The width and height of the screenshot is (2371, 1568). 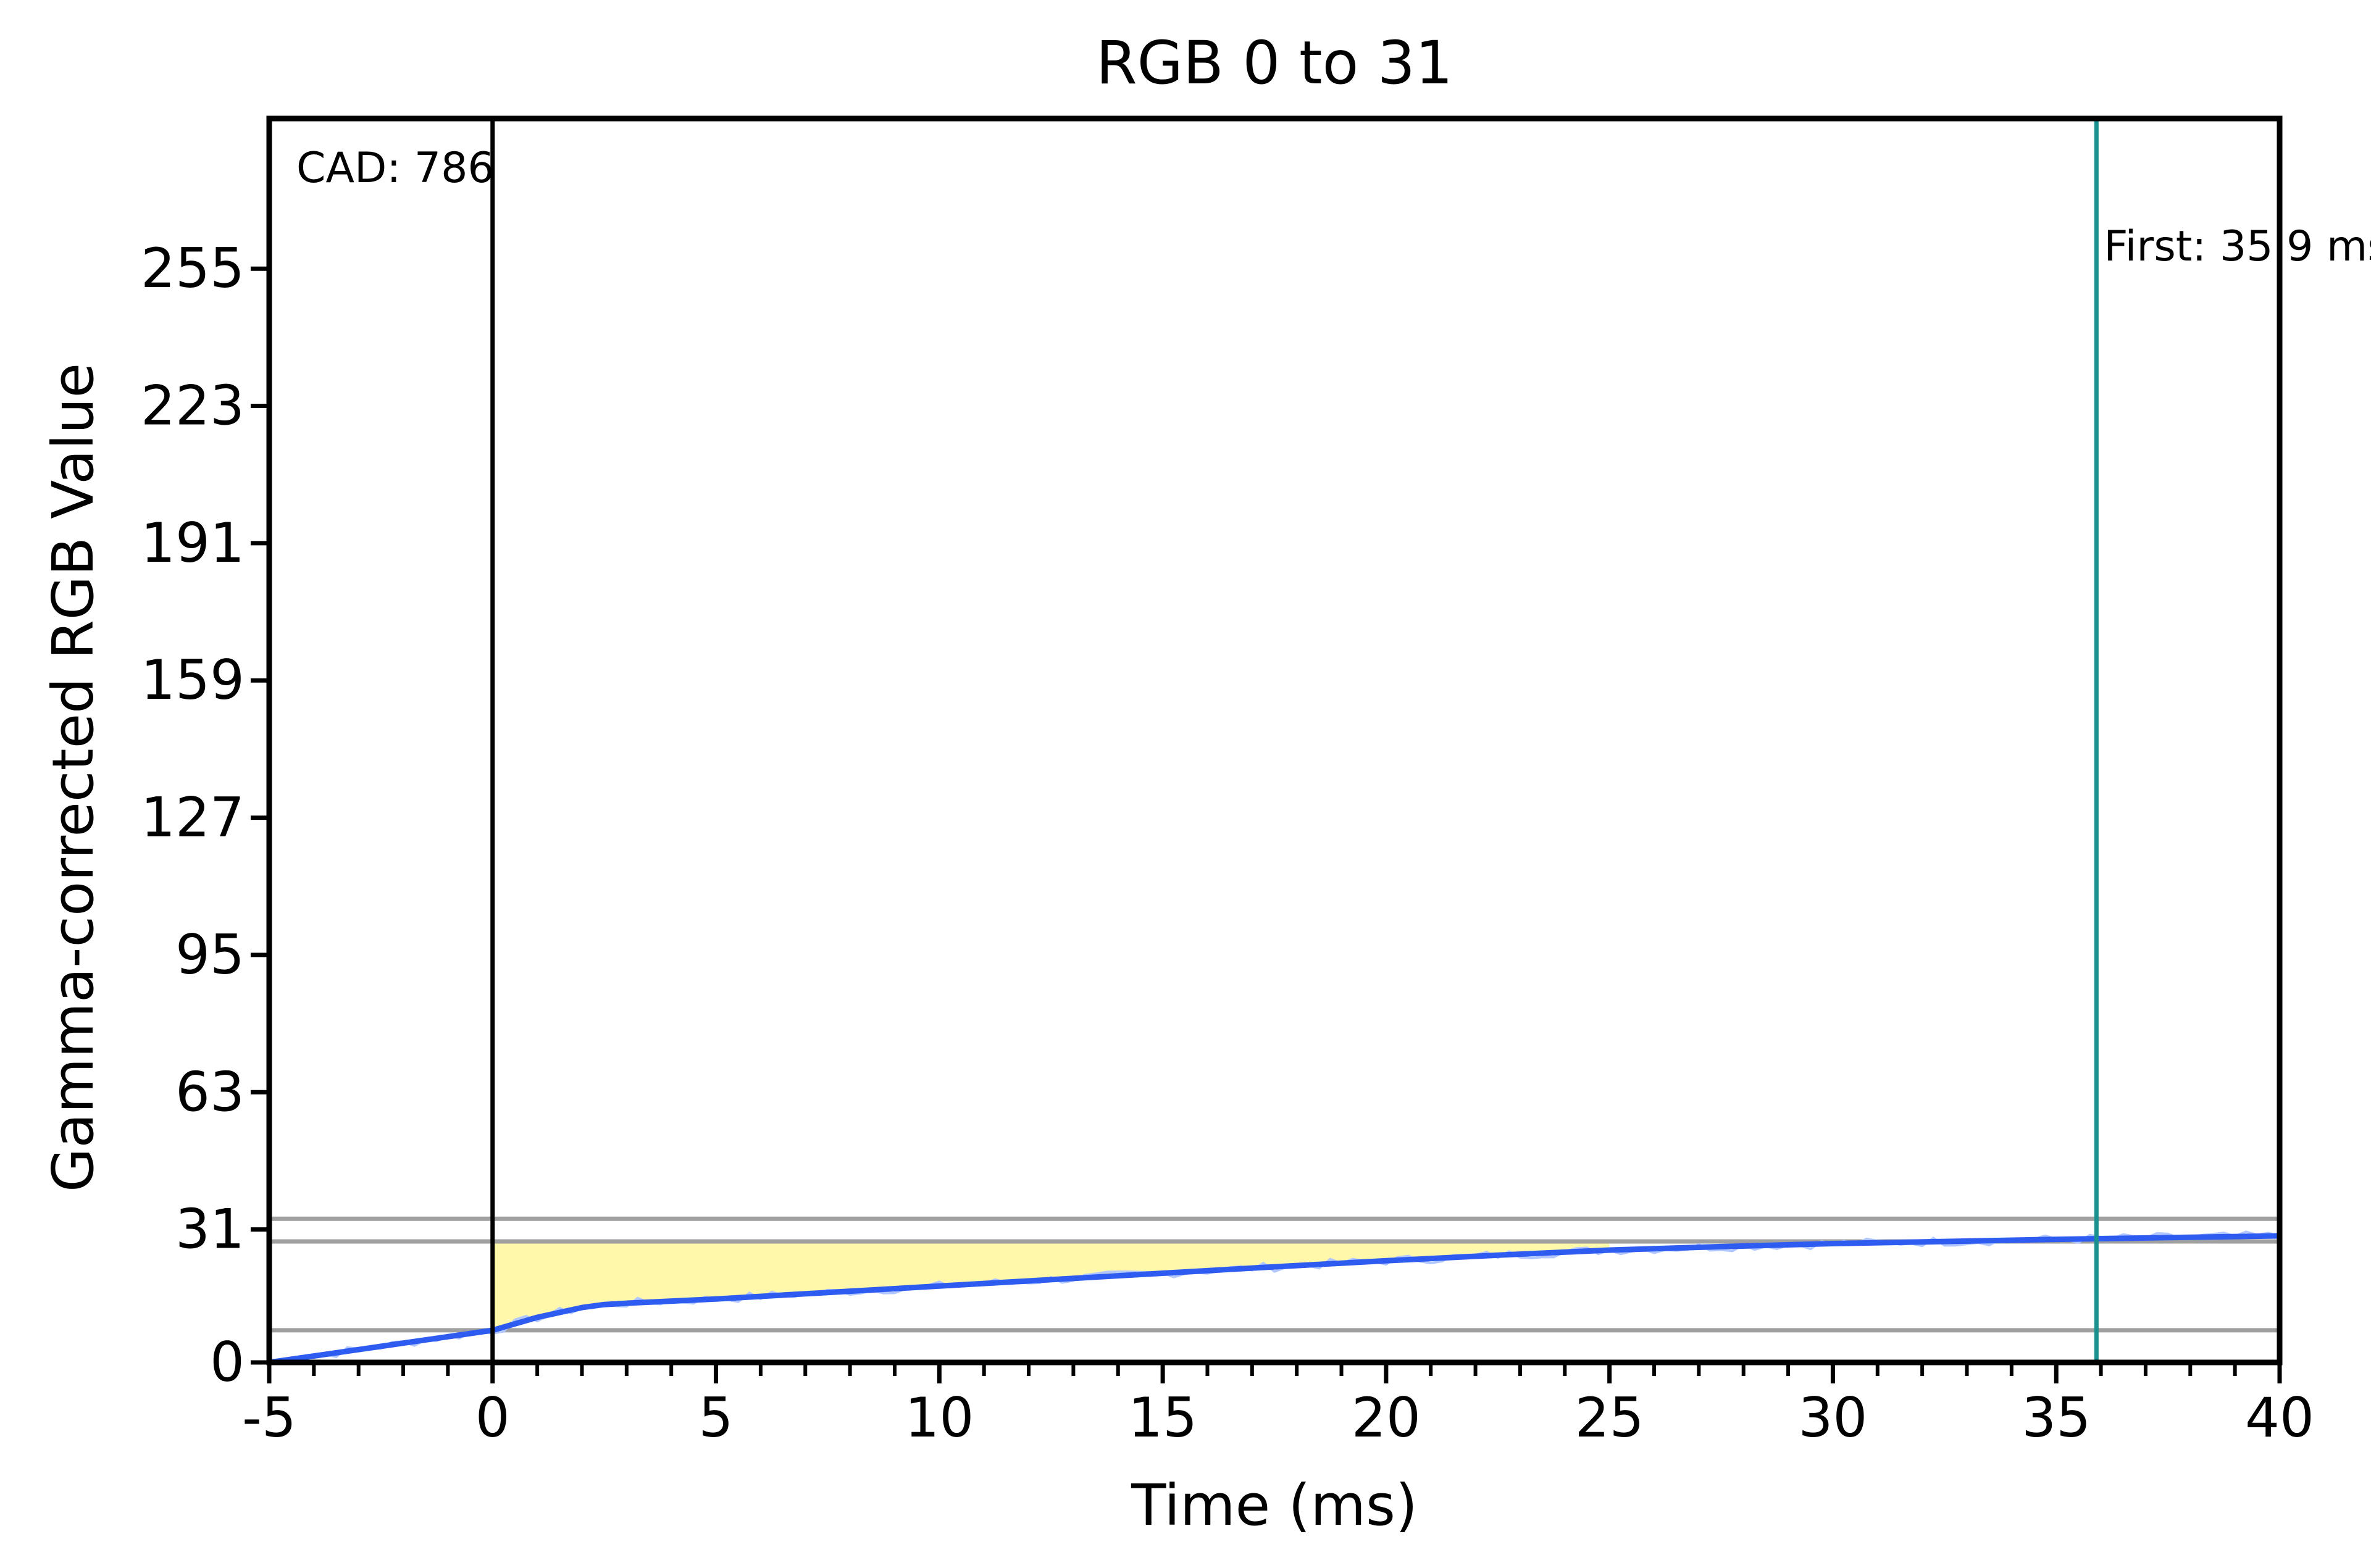 I want to click on shaded-region-group, so click(x=1051, y=1286).